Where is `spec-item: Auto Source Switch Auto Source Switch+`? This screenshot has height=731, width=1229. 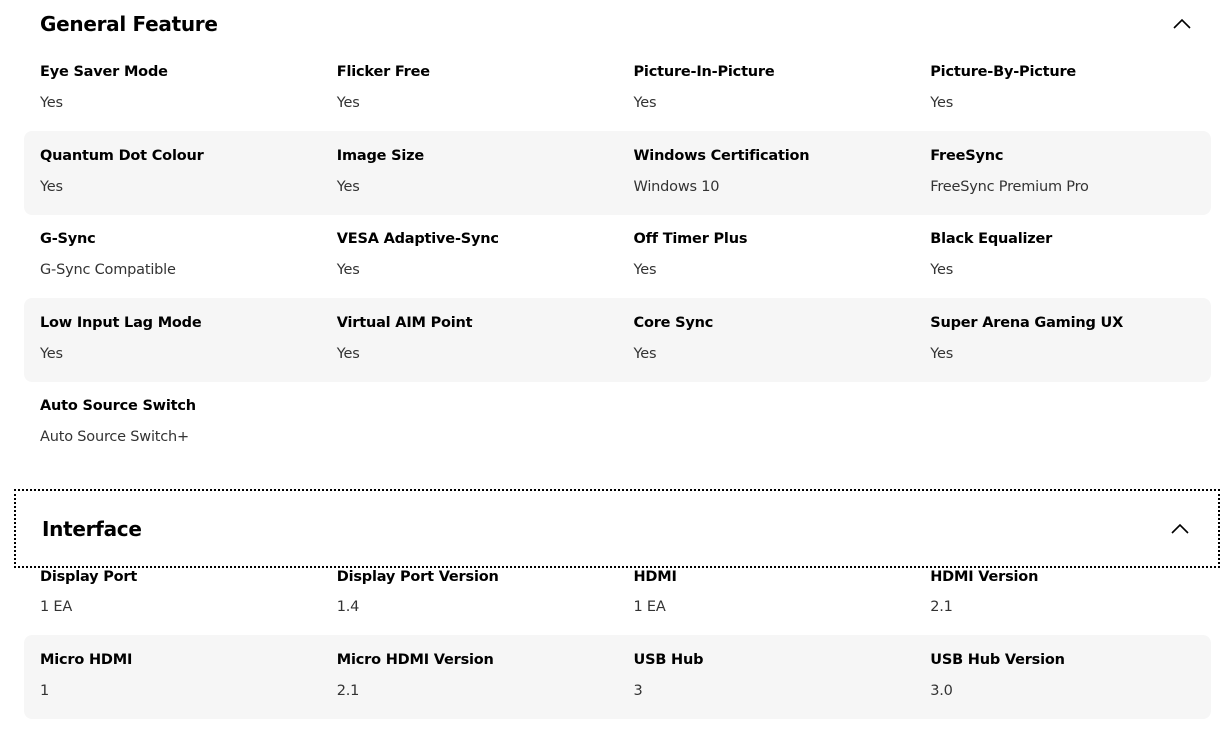
spec-item: Auto Source Switch Auto Source Switch+ is located at coordinates (174, 423).